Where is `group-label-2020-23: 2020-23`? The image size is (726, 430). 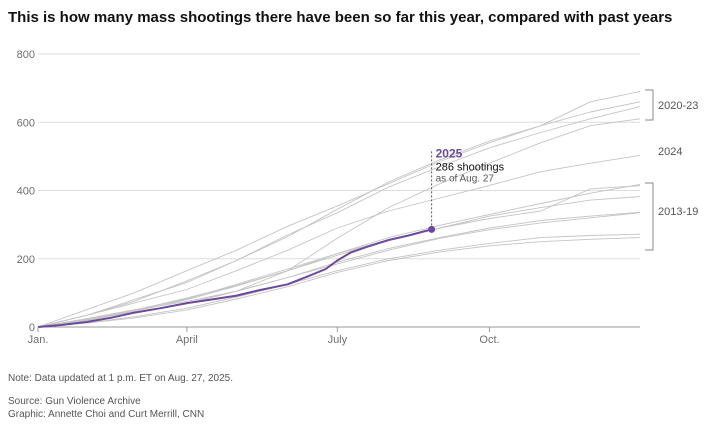
group-label-2020-23: 2020-23 is located at coordinates (678, 106).